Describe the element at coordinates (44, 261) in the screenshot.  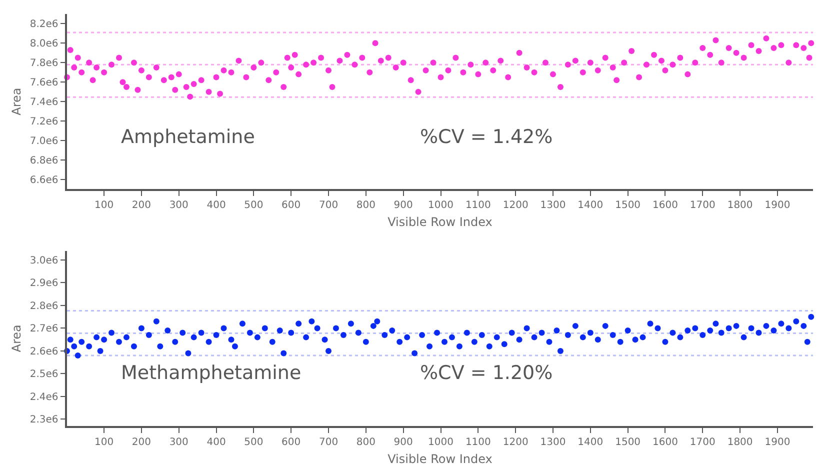
I see `y-tick-label: 3.0e6` at that location.